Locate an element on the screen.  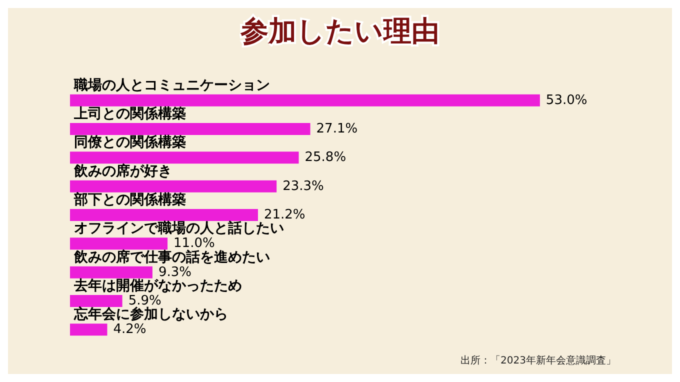
y-tick-label: 飲みの席で仕事の話を進めたい is located at coordinates (171, 257).